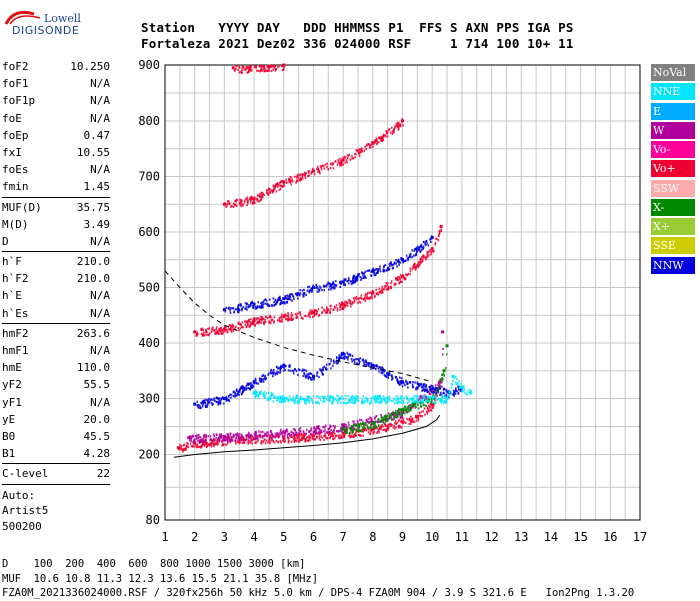  I want to click on param-name: M(D), so click(15, 224).